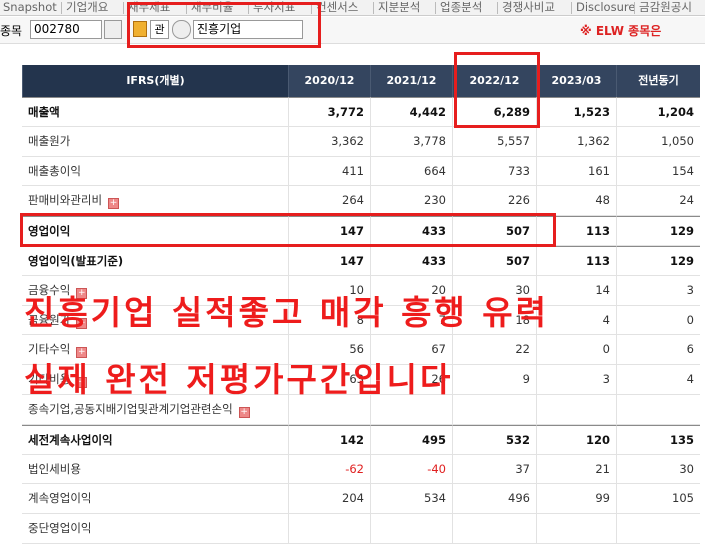 The height and width of the screenshot is (549, 705). I want to click on label-text: 기타비용, so click(49, 379).